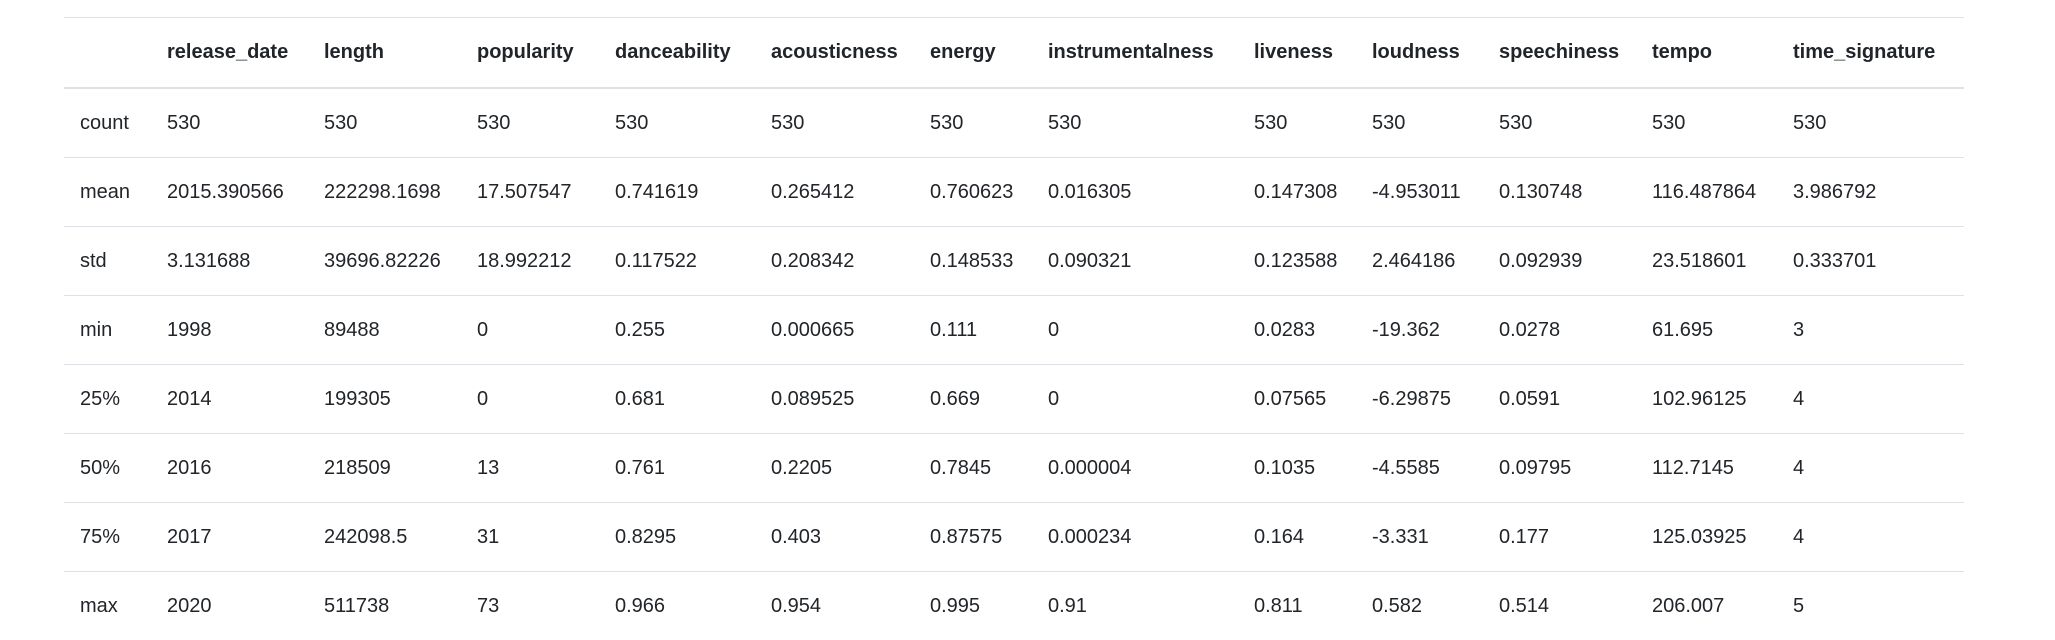 This screenshot has width=2055, height=640. Describe the element at coordinates (530, 192) in the screenshot. I see `table-cell: 17.507547` at that location.